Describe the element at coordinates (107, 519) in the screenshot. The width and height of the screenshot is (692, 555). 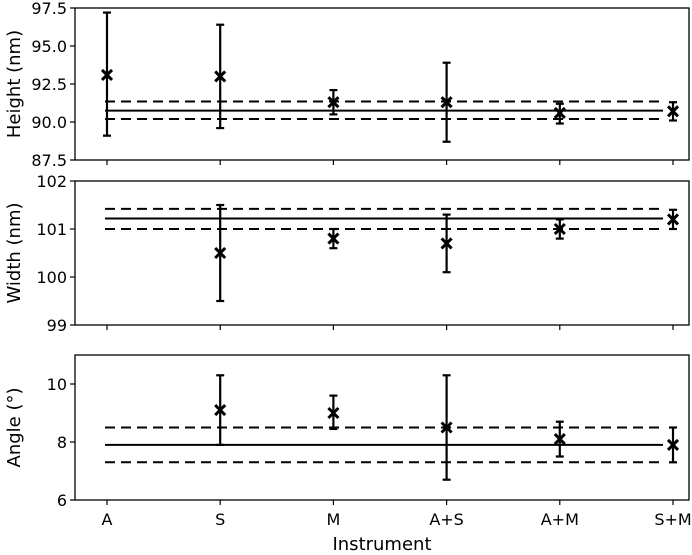
I see `x-tick-label: A` at that location.